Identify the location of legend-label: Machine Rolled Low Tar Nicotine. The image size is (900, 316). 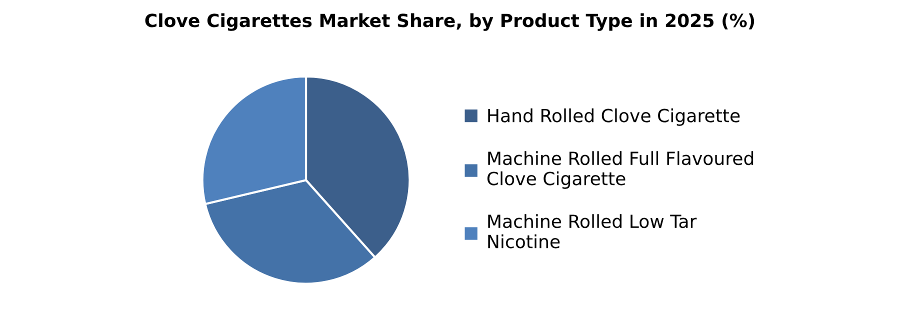
(592, 231).